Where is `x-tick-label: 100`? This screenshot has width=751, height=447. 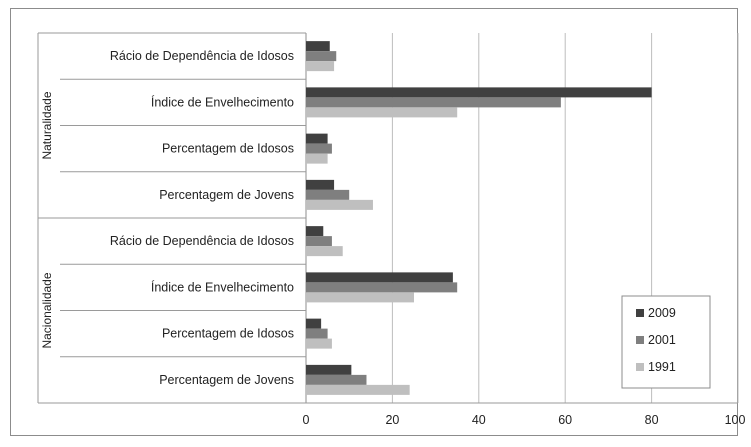 x-tick-label: 100 is located at coordinates (735, 420).